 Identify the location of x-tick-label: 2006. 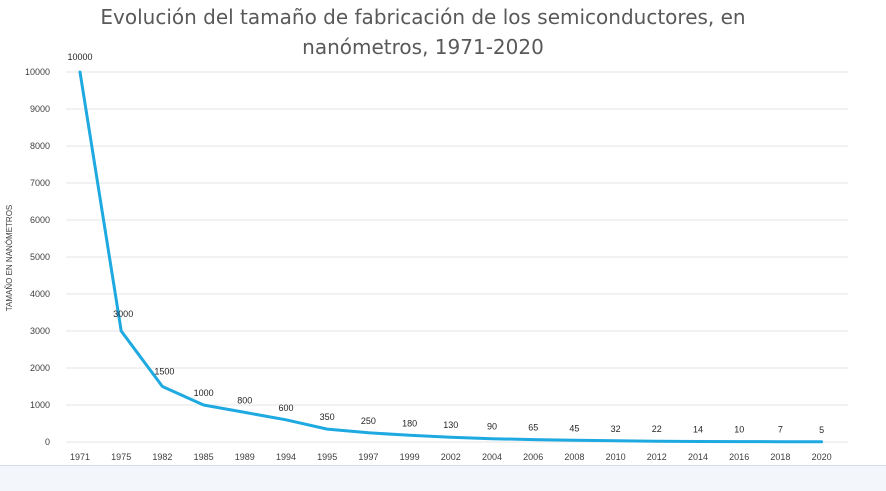
(533, 457).